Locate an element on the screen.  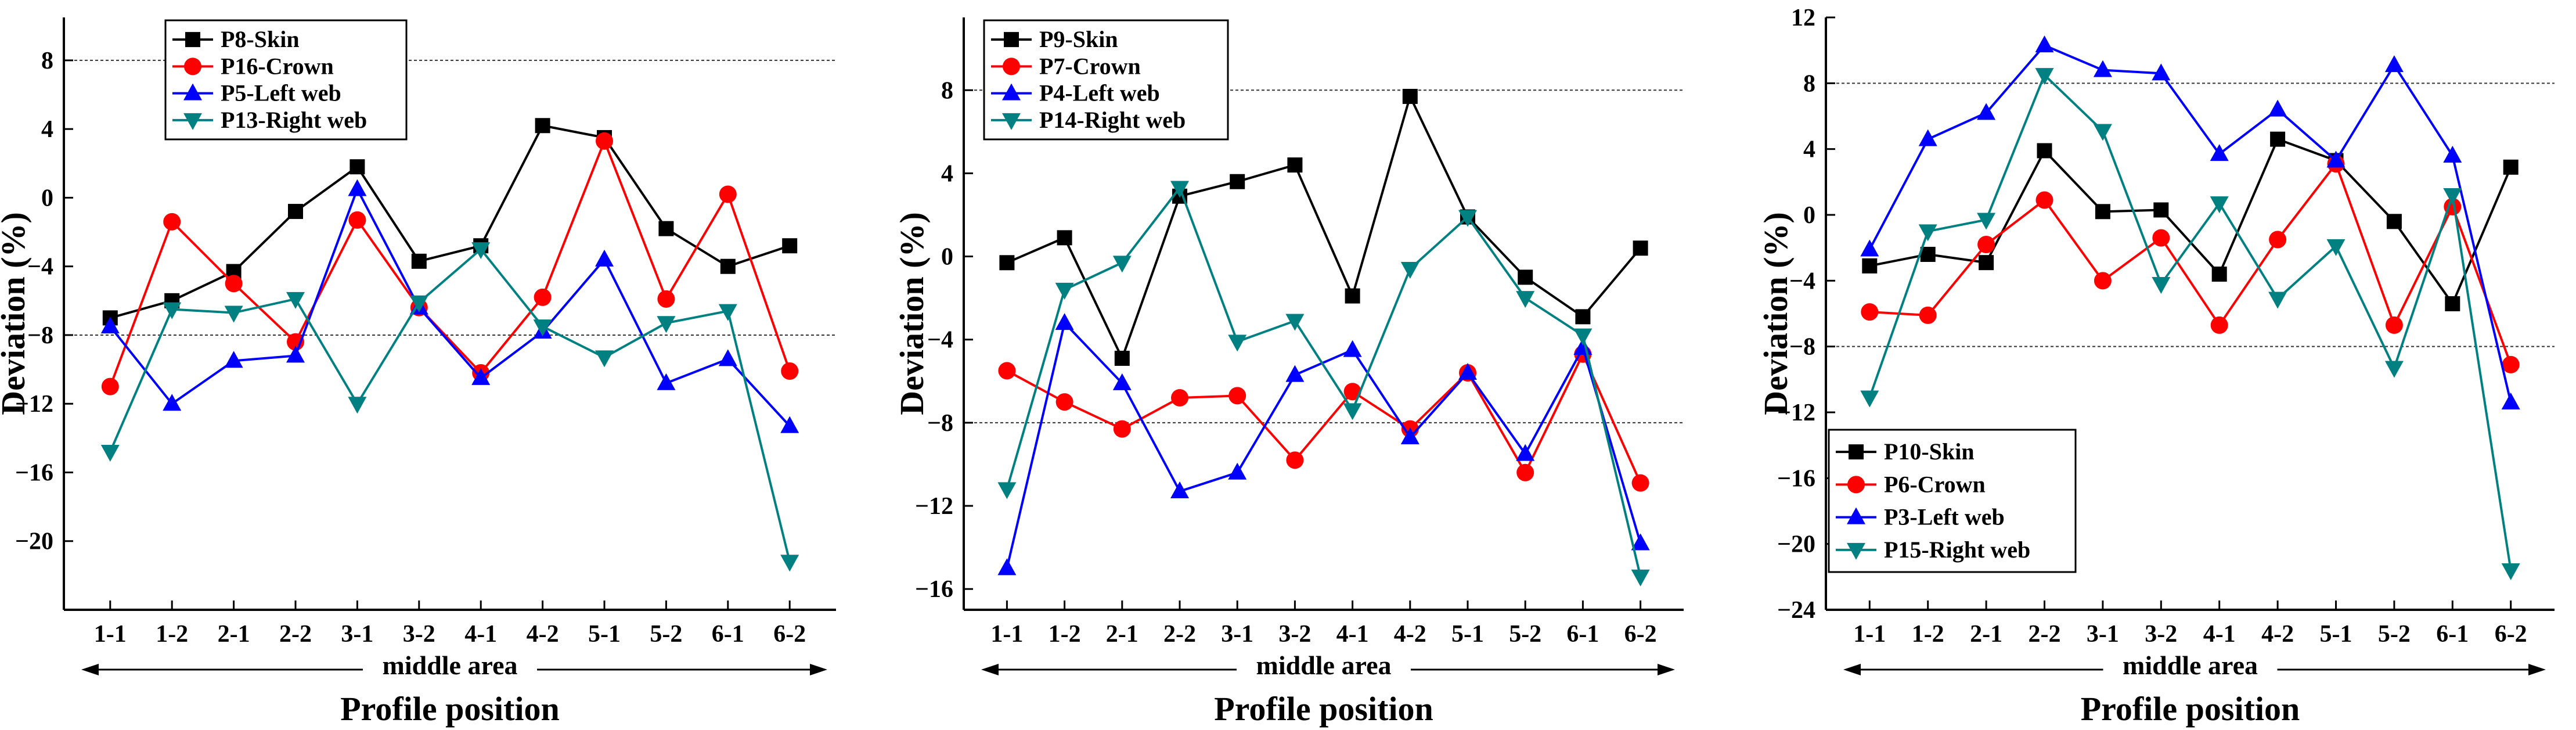
legend-label: P15-Right web is located at coordinates (1957, 550).